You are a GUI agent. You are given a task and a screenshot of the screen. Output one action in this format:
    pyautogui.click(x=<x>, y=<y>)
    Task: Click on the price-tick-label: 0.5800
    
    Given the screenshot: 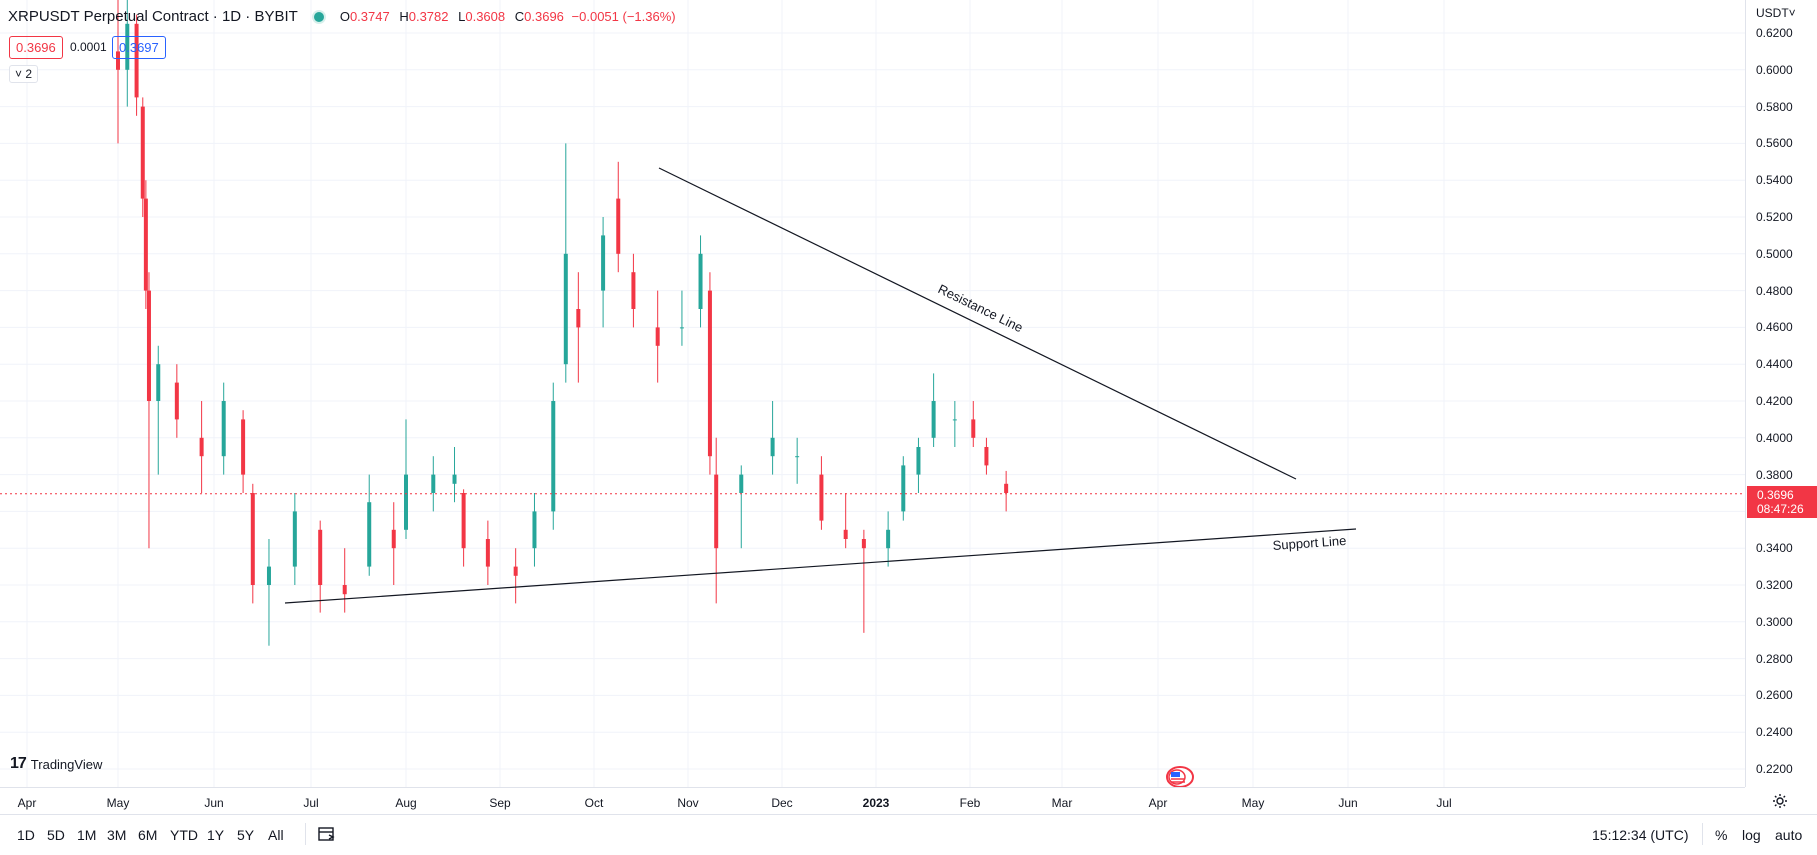 What is the action you would take?
    pyautogui.click(x=1774, y=106)
    